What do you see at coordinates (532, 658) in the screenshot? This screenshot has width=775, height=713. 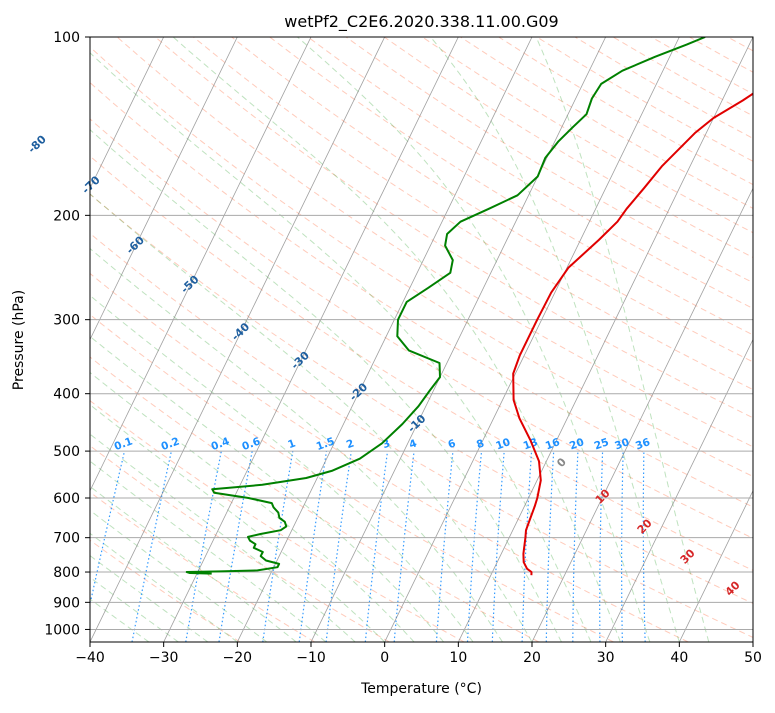 I see `x-tick-label: 20` at bounding box center [532, 658].